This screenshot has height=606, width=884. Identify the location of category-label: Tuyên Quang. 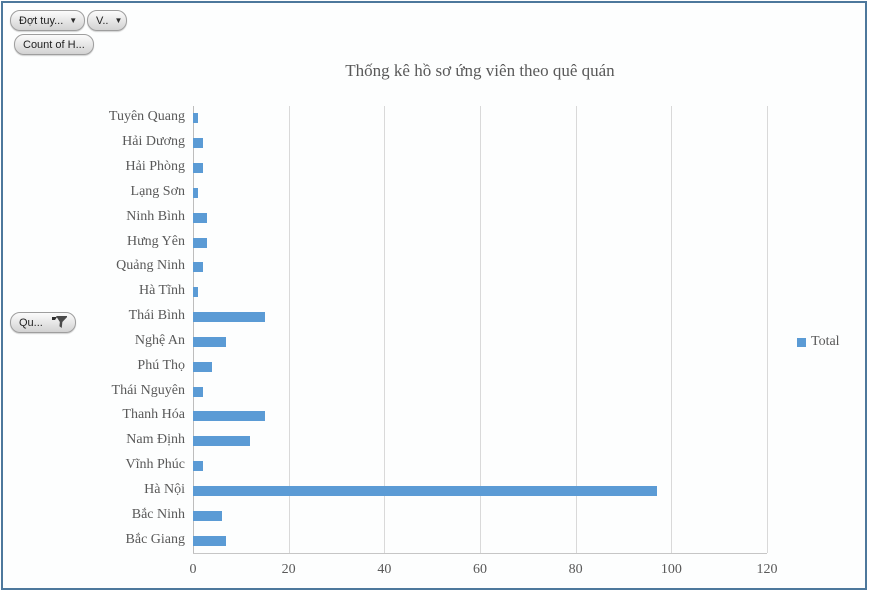
(146, 117).